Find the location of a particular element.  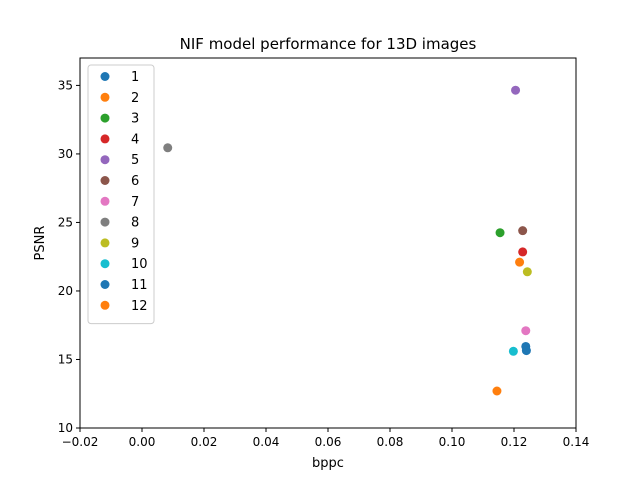

x-tick-label: 0.08 is located at coordinates (390, 442).